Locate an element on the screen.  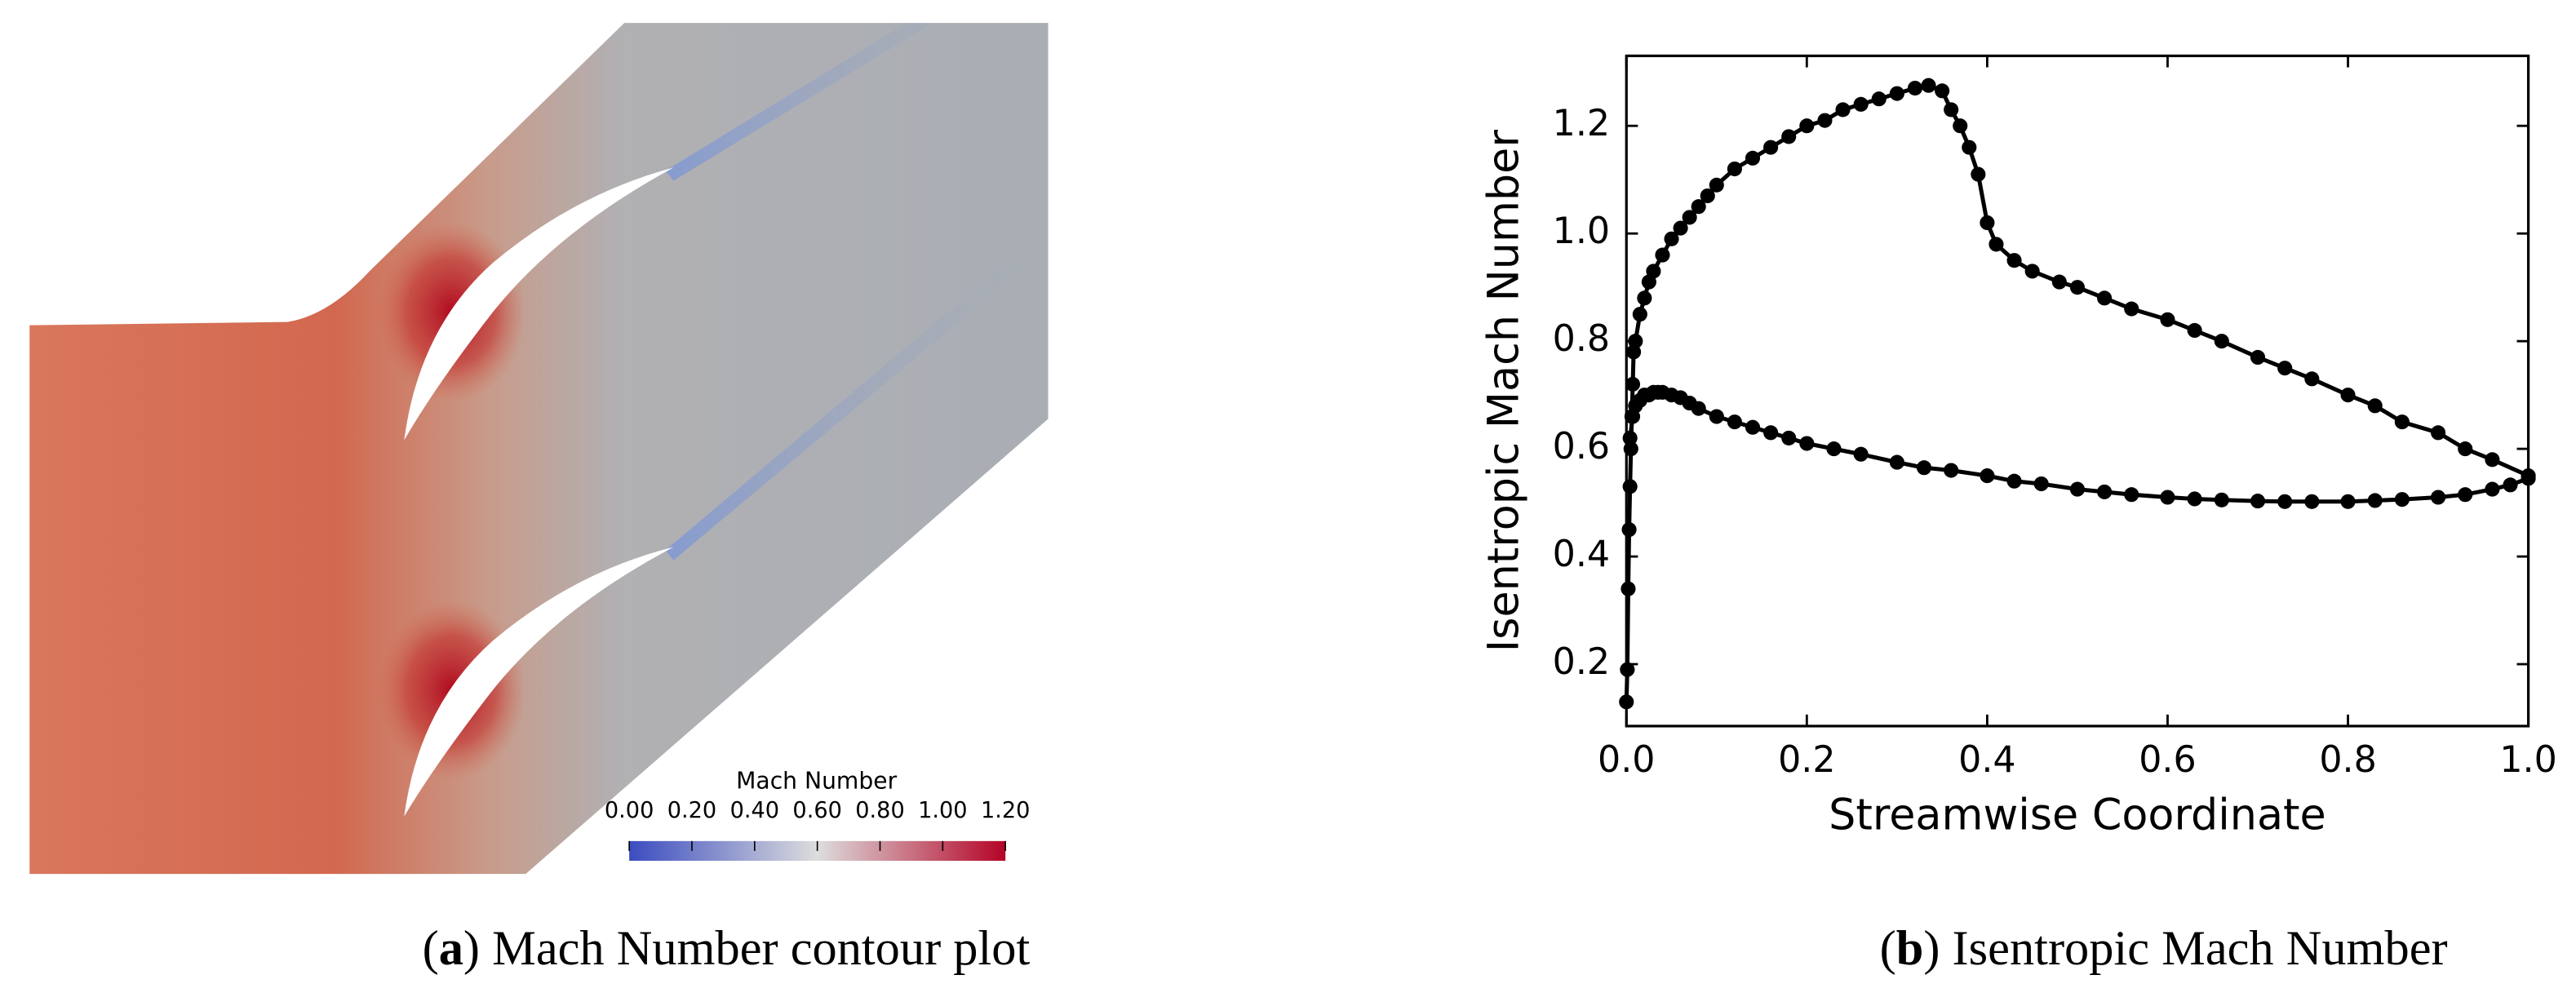
blade is located at coordinates (539, 682).